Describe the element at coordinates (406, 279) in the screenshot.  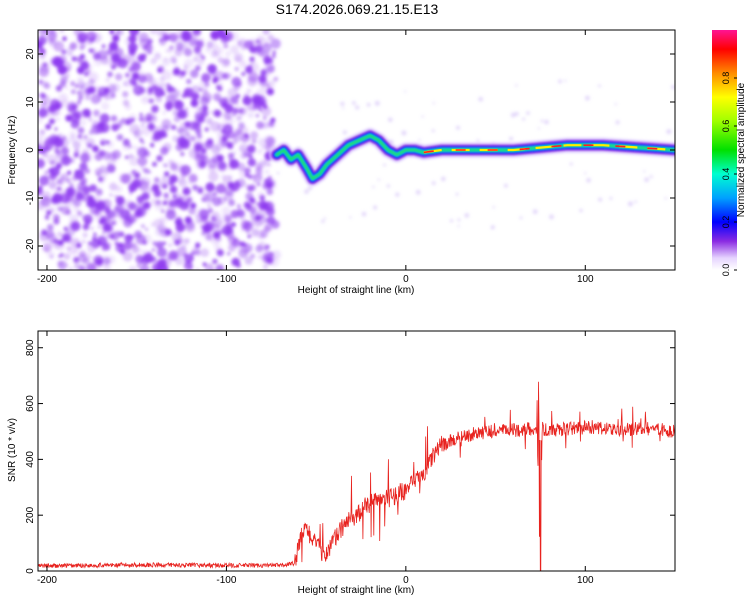
I see `x-tick-label: 0` at that location.